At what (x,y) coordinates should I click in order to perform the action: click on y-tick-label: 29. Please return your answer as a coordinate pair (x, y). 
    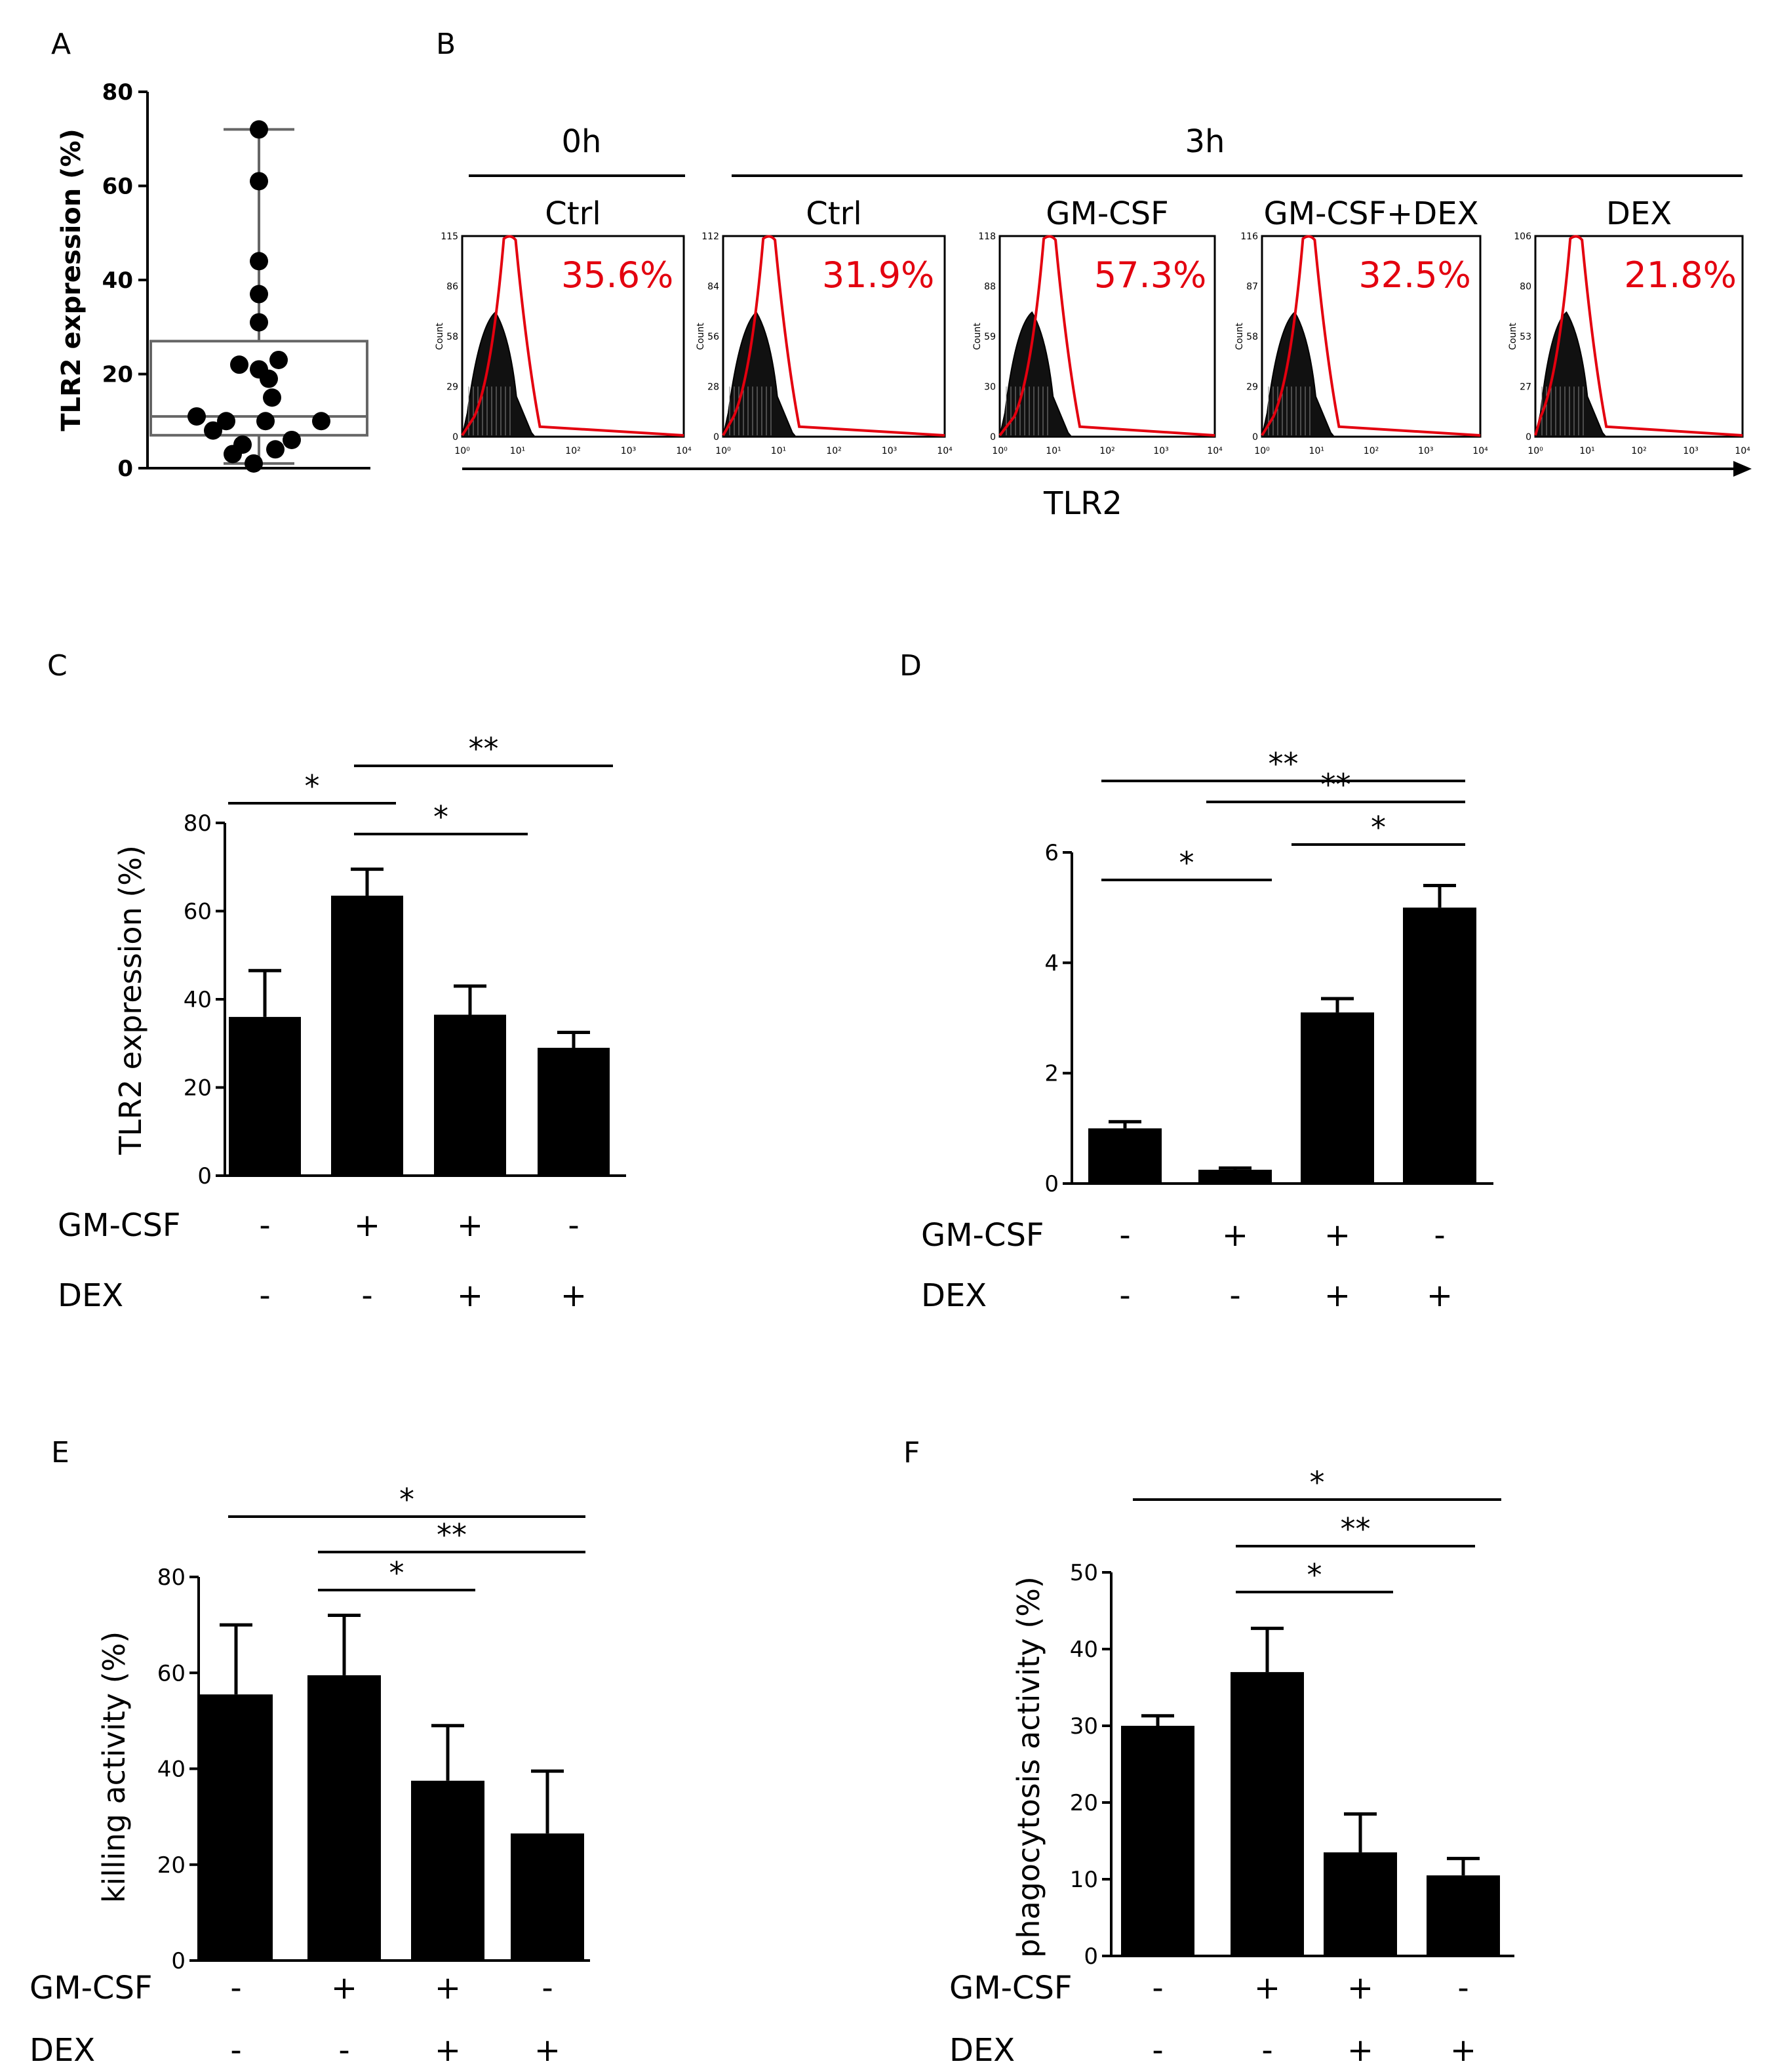
    Looking at the image, I should click on (452, 388).